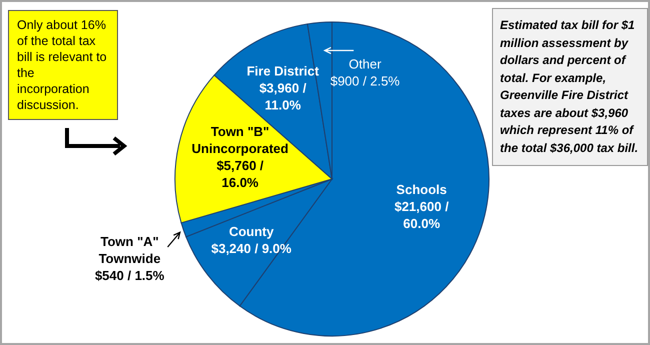  What do you see at coordinates (570, 87) in the screenshot?
I see `text: Estimated tax bill for $1 million assessment by dollars and percent of total. For example, Greenville Fire District taxes are about $3,960 which represent 11% of the total $36,000 tax bill.` at bounding box center [570, 87].